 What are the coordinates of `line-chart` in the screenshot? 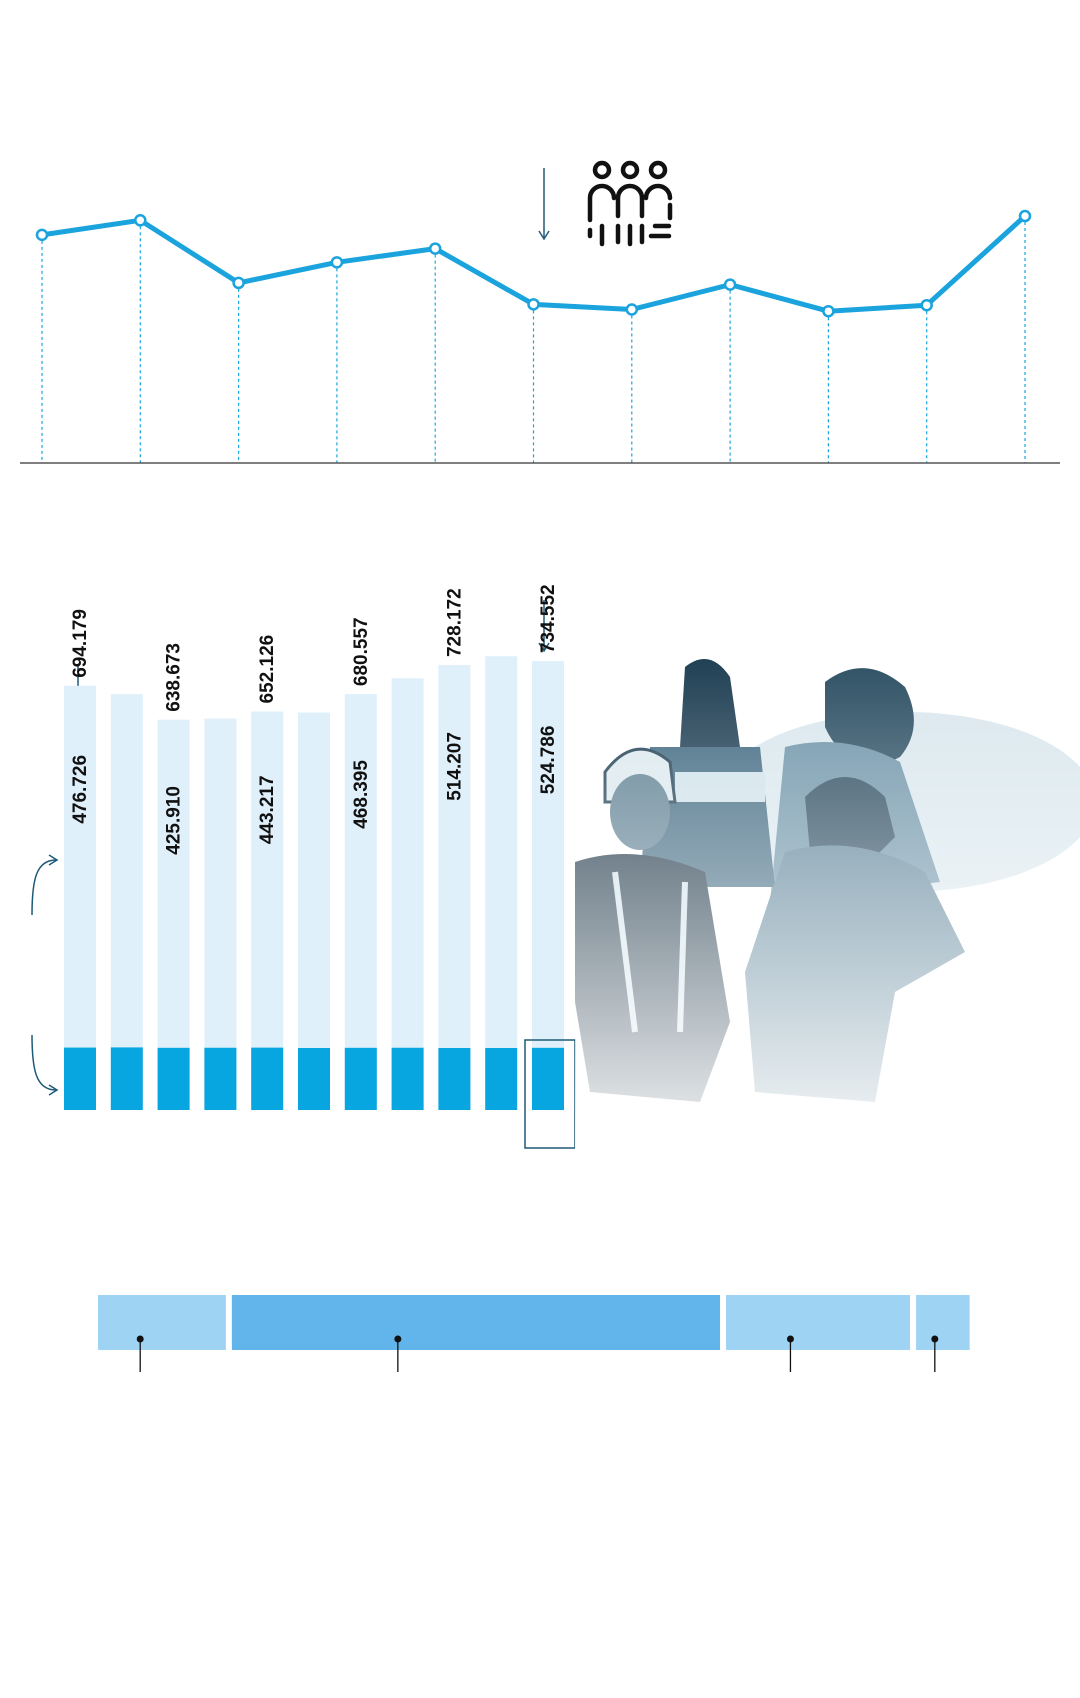 It's located at (540, 336).